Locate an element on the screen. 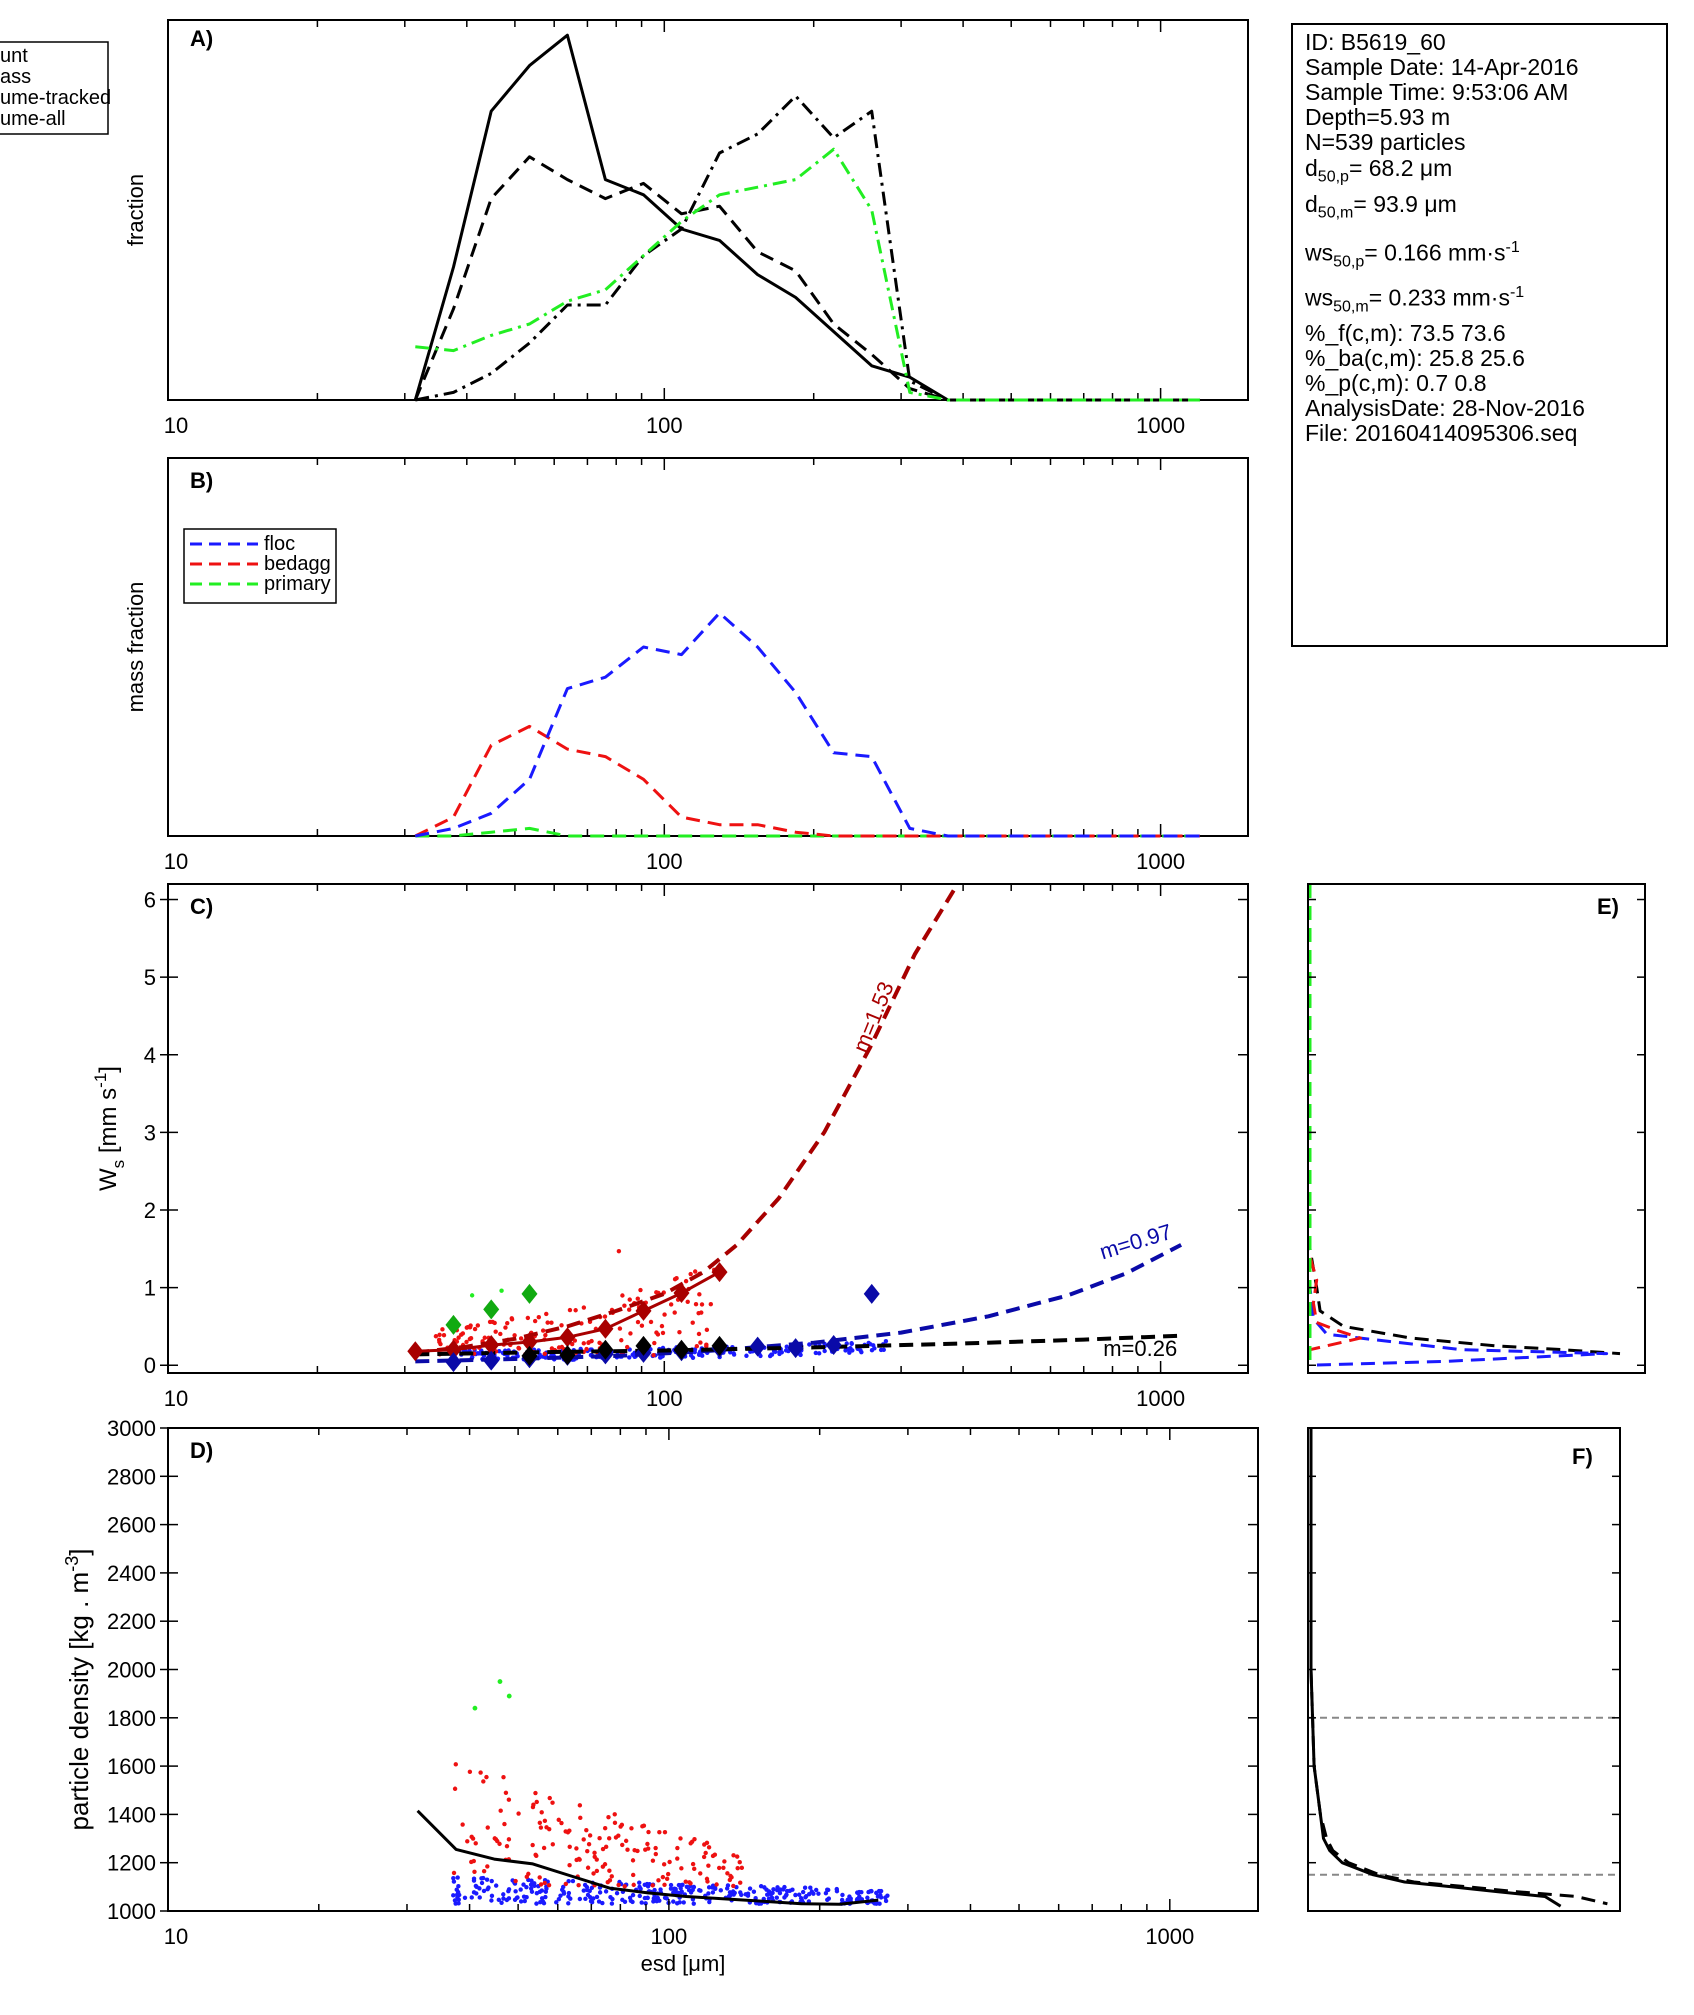 This screenshot has height=2015, width=1694. info-percent-primary: %_p(c,m): 0.7 0.8 is located at coordinates (1396, 383).